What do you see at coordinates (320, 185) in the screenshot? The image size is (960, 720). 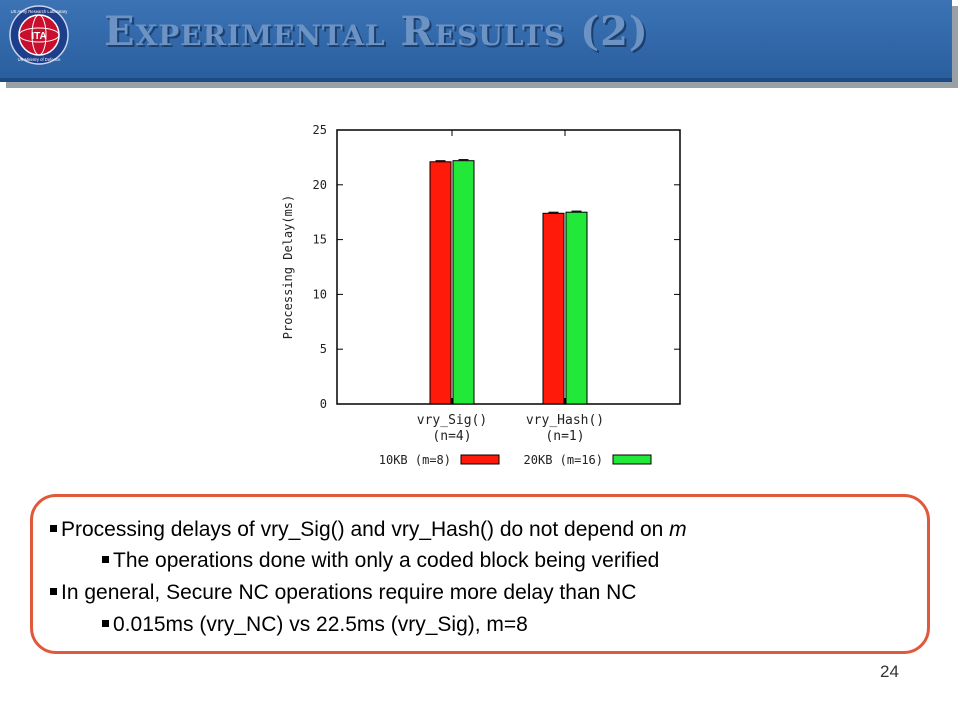 I see `y-tick-label: 20` at bounding box center [320, 185].